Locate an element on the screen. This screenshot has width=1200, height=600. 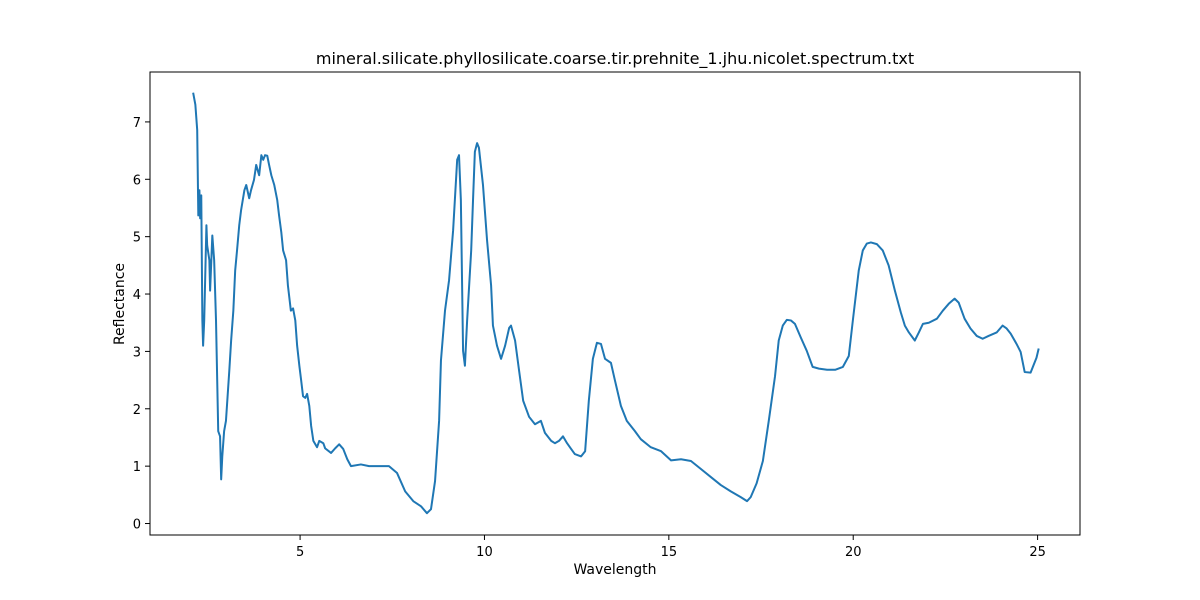
x-tick-label: 5 is located at coordinates (300, 552).